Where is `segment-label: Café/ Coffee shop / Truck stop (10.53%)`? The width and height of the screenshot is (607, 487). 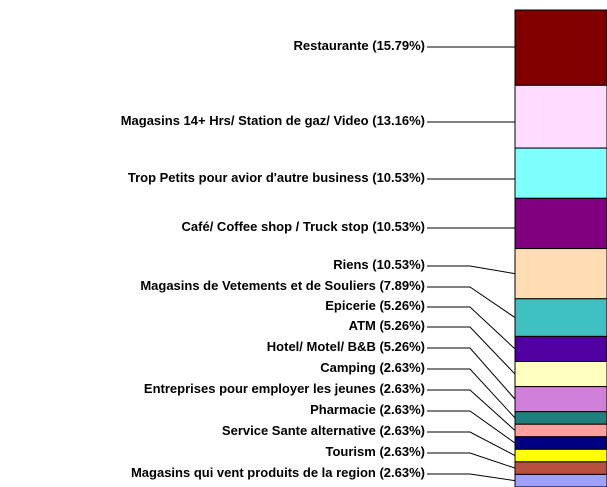
segment-label: Café/ Coffee shop / Truck stop (10.53%) is located at coordinates (303, 226).